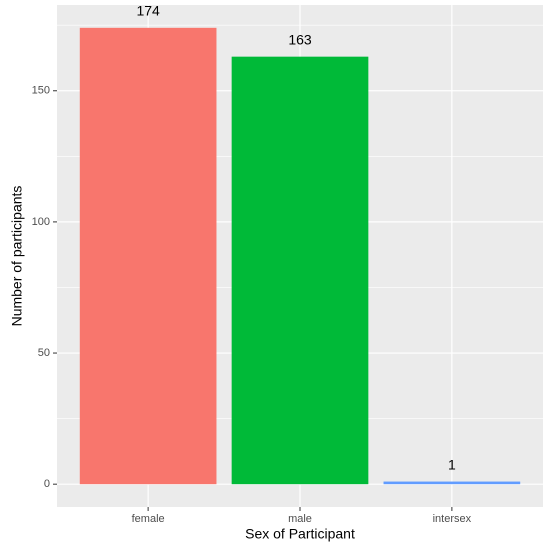  What do you see at coordinates (17, 256) in the screenshot?
I see `y-axis-title: Number of participants` at bounding box center [17, 256].